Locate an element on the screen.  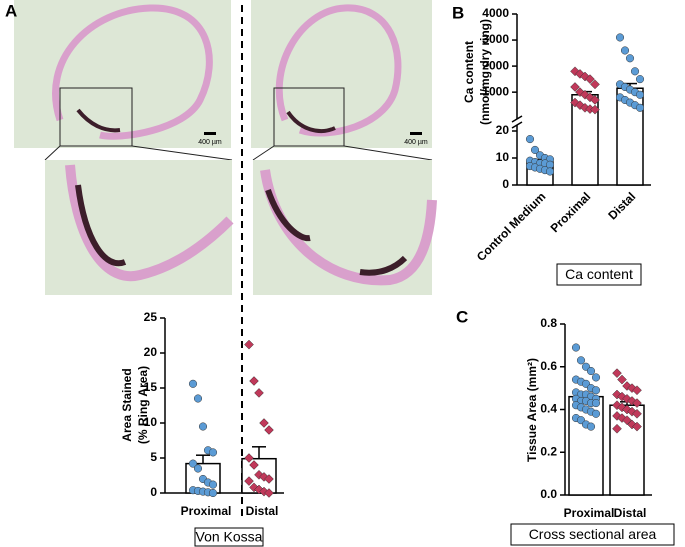
y-axis-label: (% Ring Area) is located at coordinates (143, 405).